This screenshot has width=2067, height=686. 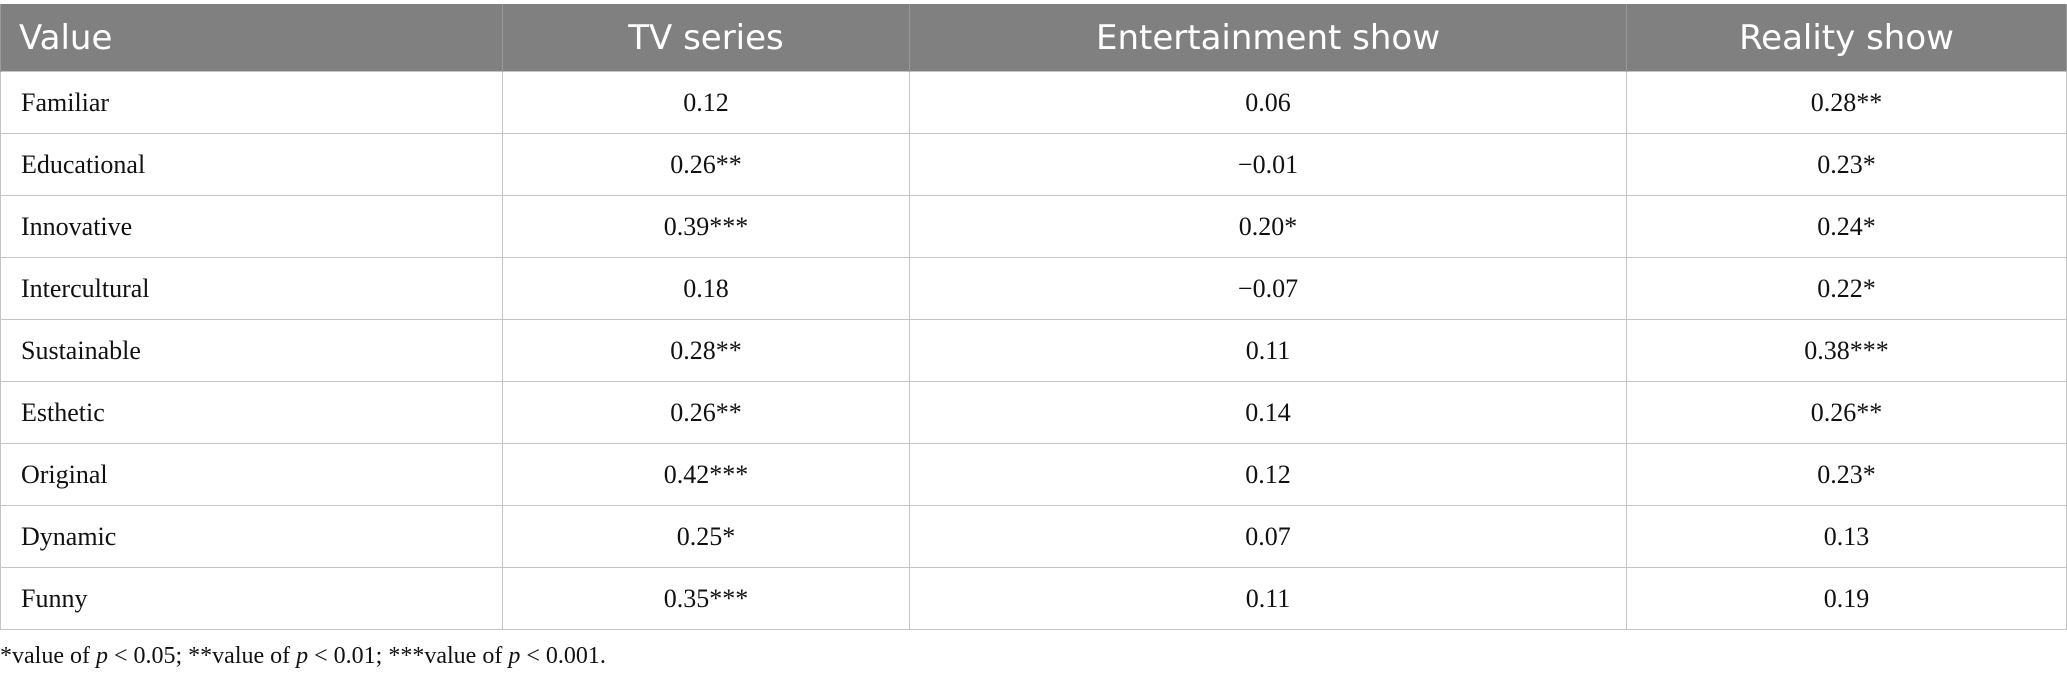 What do you see at coordinates (251, 536) in the screenshot?
I see `row-label: Dynamic` at bounding box center [251, 536].